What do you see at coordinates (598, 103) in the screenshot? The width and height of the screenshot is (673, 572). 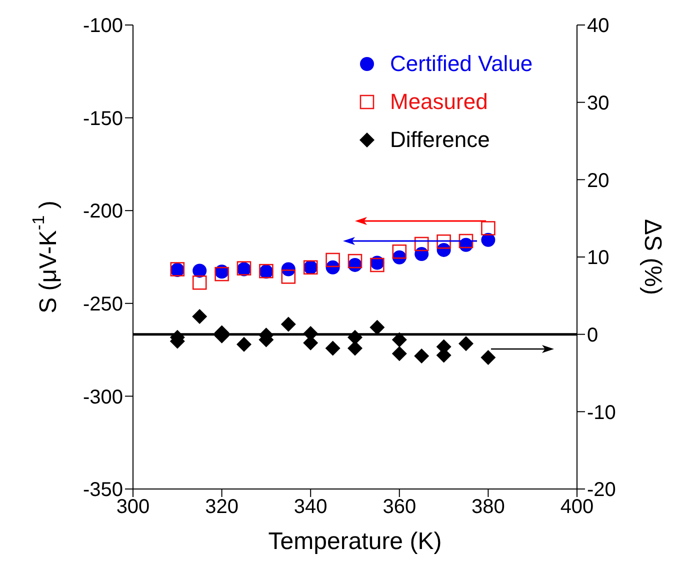 I see `y2-tick-label: 30` at bounding box center [598, 103].